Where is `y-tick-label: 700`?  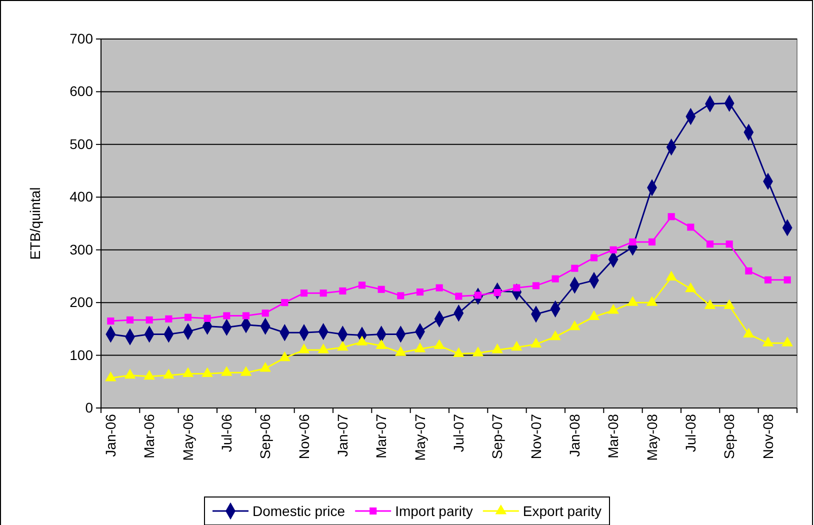 y-tick-label: 700 is located at coordinates (82, 38).